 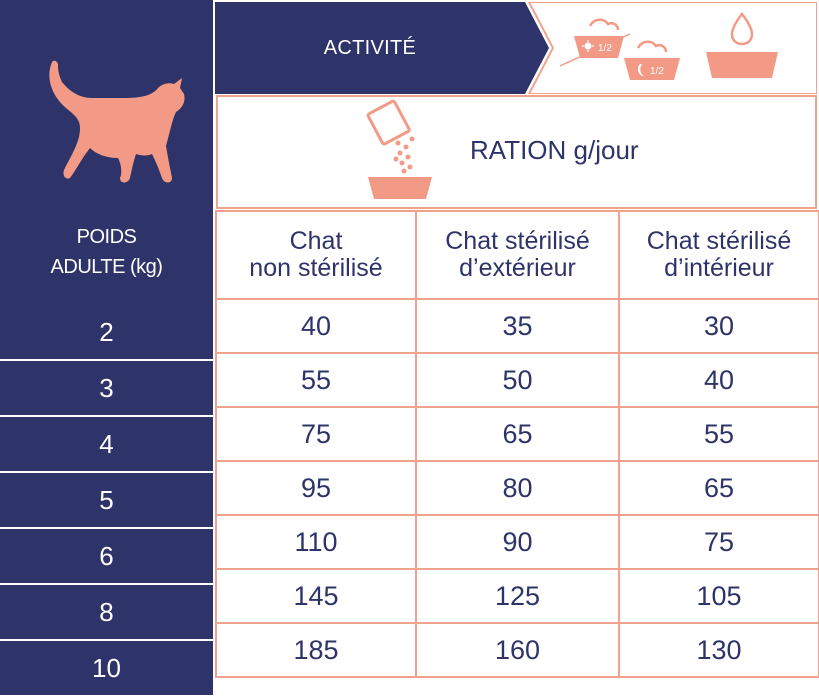 I want to click on weight-header: POIDS ADULTE (kg), so click(x=106, y=252).